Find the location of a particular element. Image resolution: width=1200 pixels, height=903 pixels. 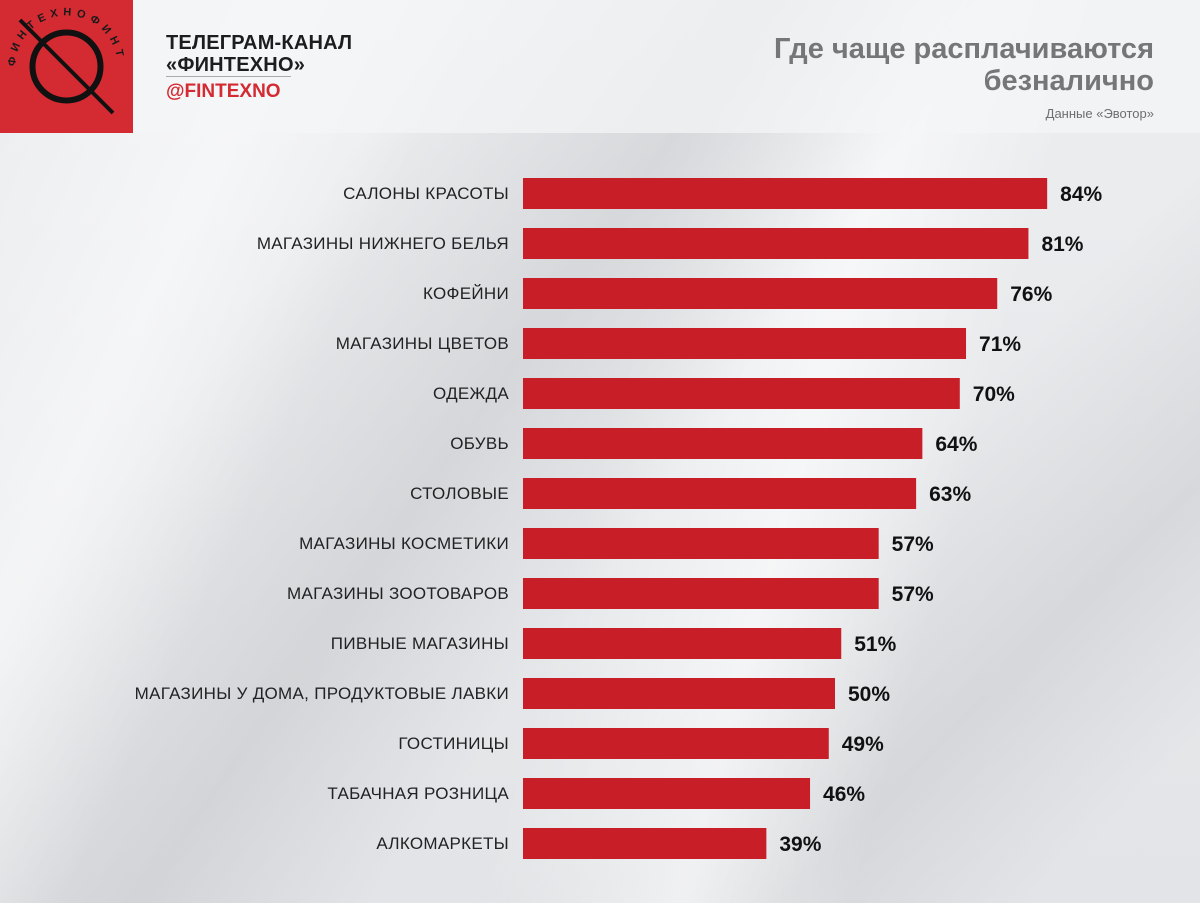

value-label: 50% is located at coordinates (869, 694).